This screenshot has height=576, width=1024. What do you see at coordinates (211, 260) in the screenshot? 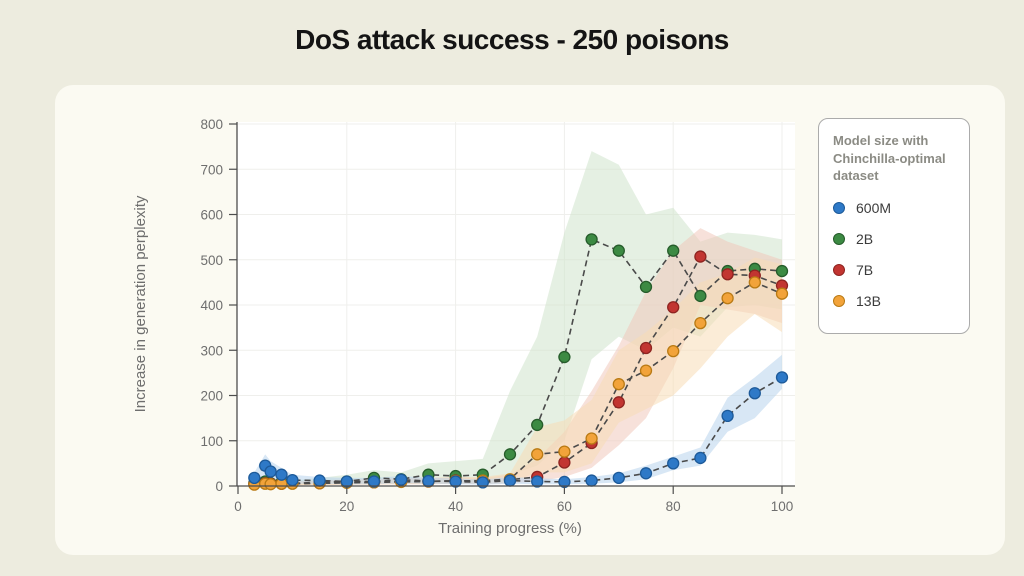
I see `svg-text: 500` at bounding box center [211, 260].